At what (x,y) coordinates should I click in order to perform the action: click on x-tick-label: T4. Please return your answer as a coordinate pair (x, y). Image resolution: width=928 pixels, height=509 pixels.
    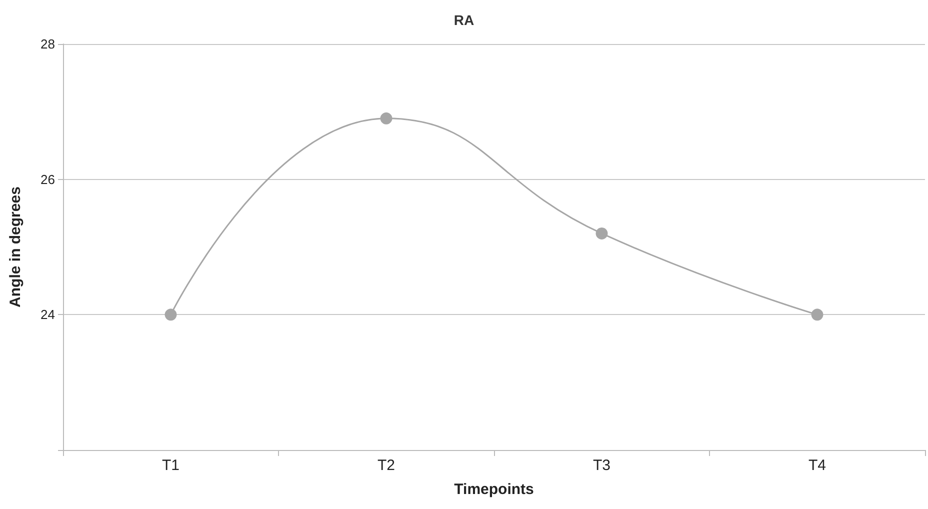
    Looking at the image, I should click on (817, 465).